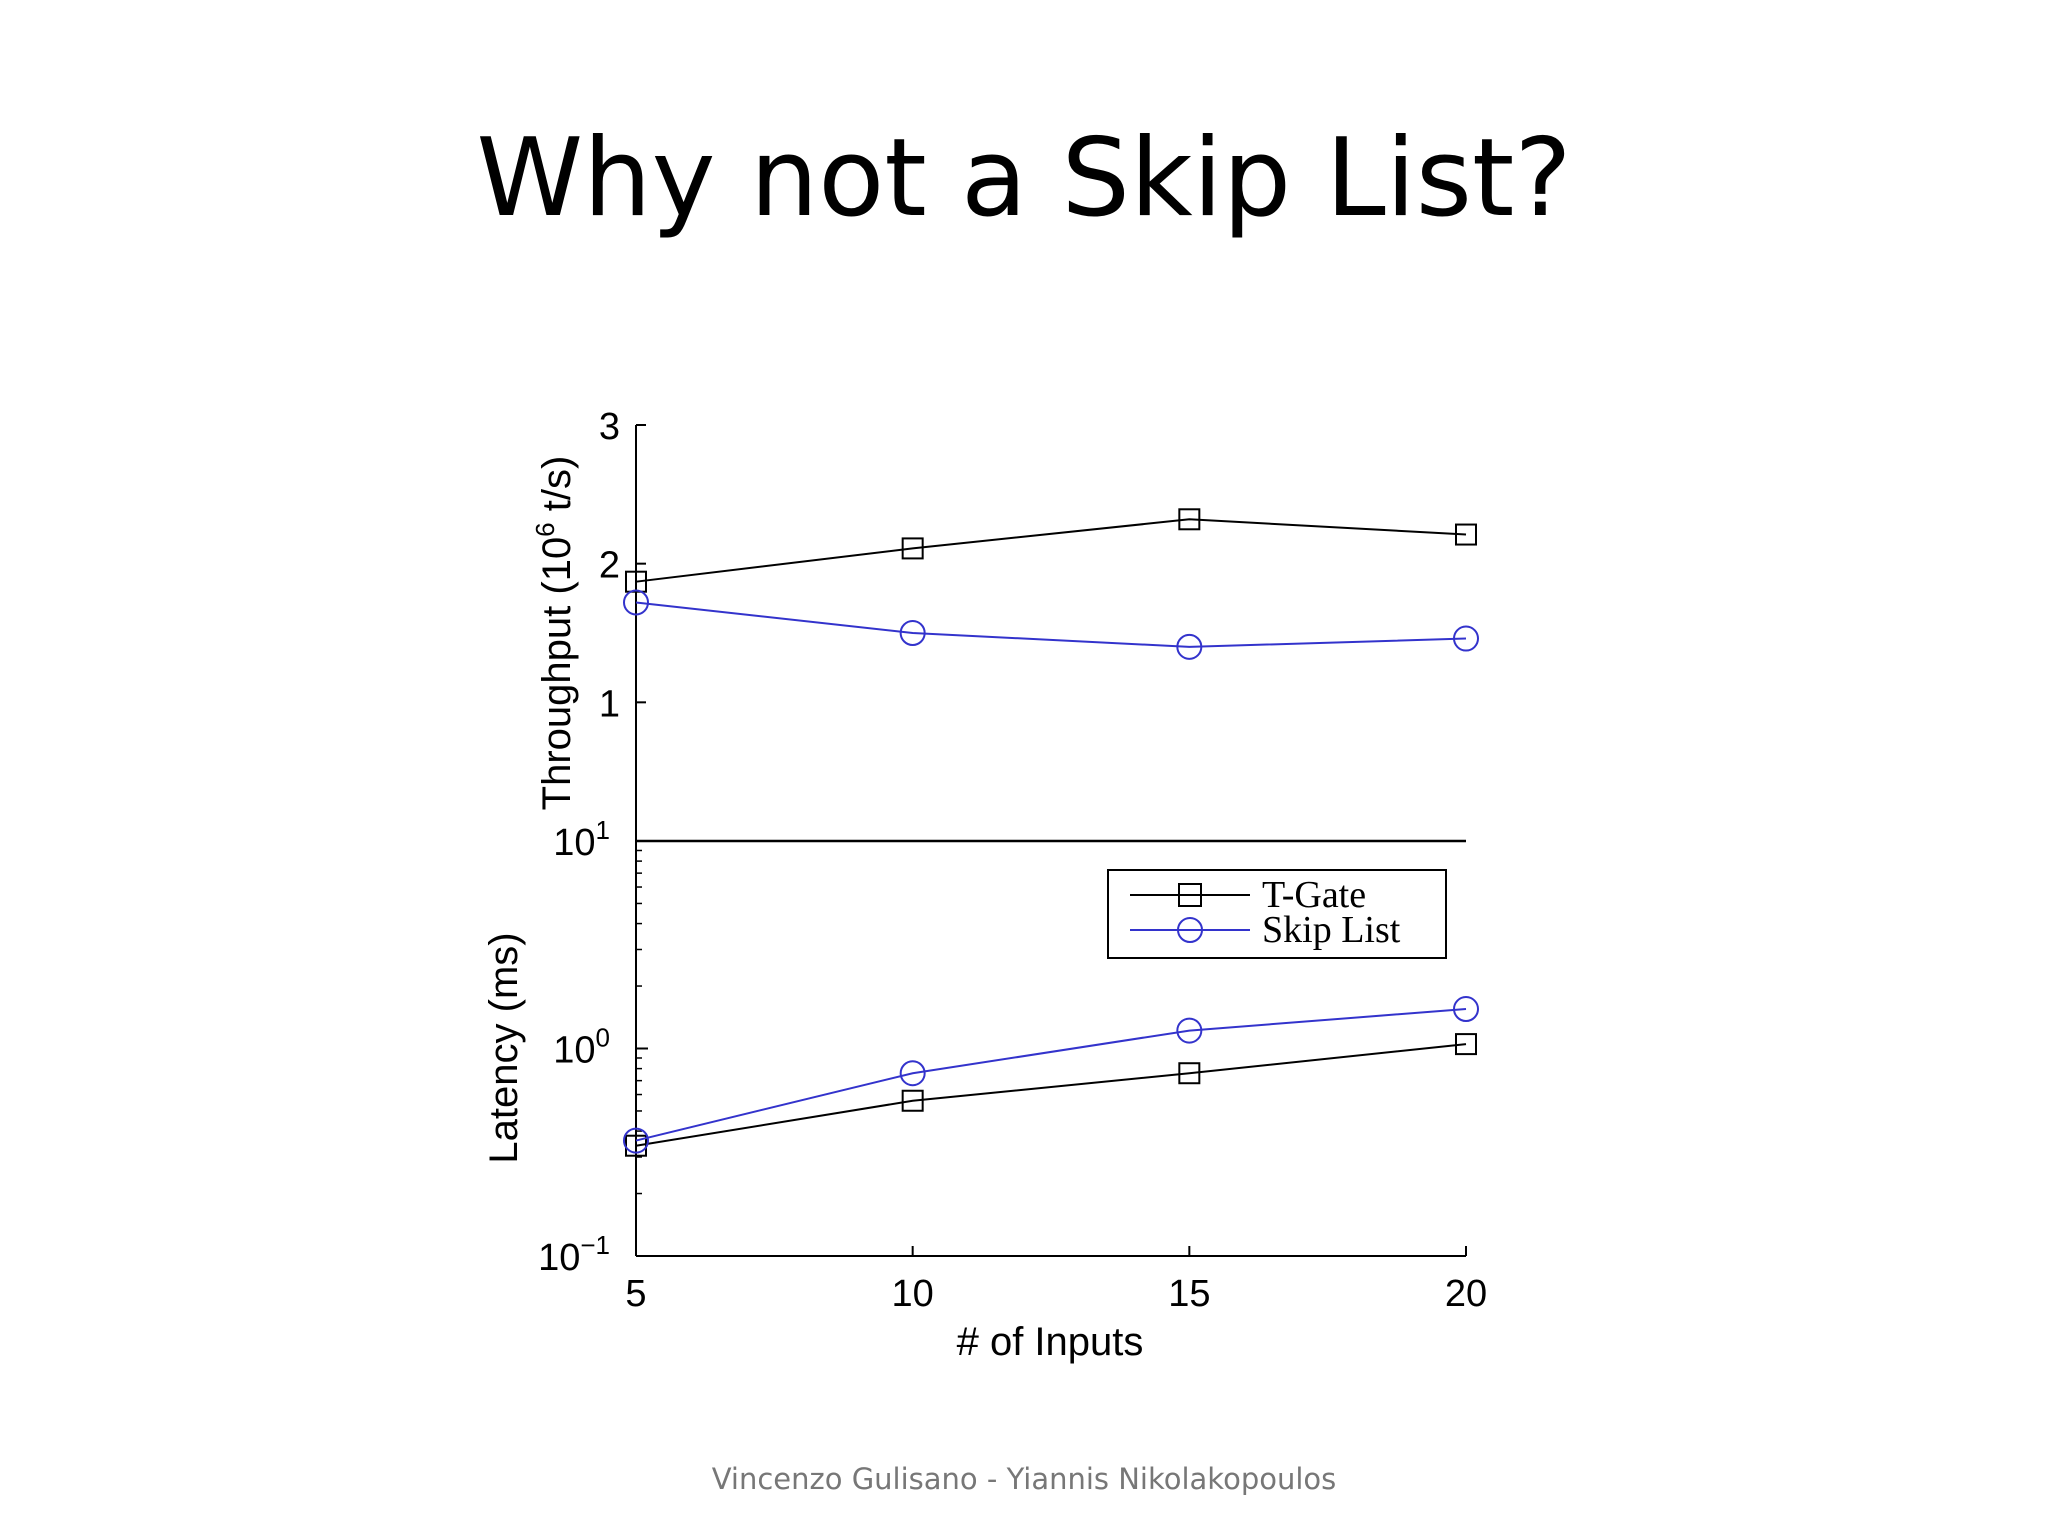  I want to click on bottom-panel-xlabel: # of Inputs, so click(1050, 1342).